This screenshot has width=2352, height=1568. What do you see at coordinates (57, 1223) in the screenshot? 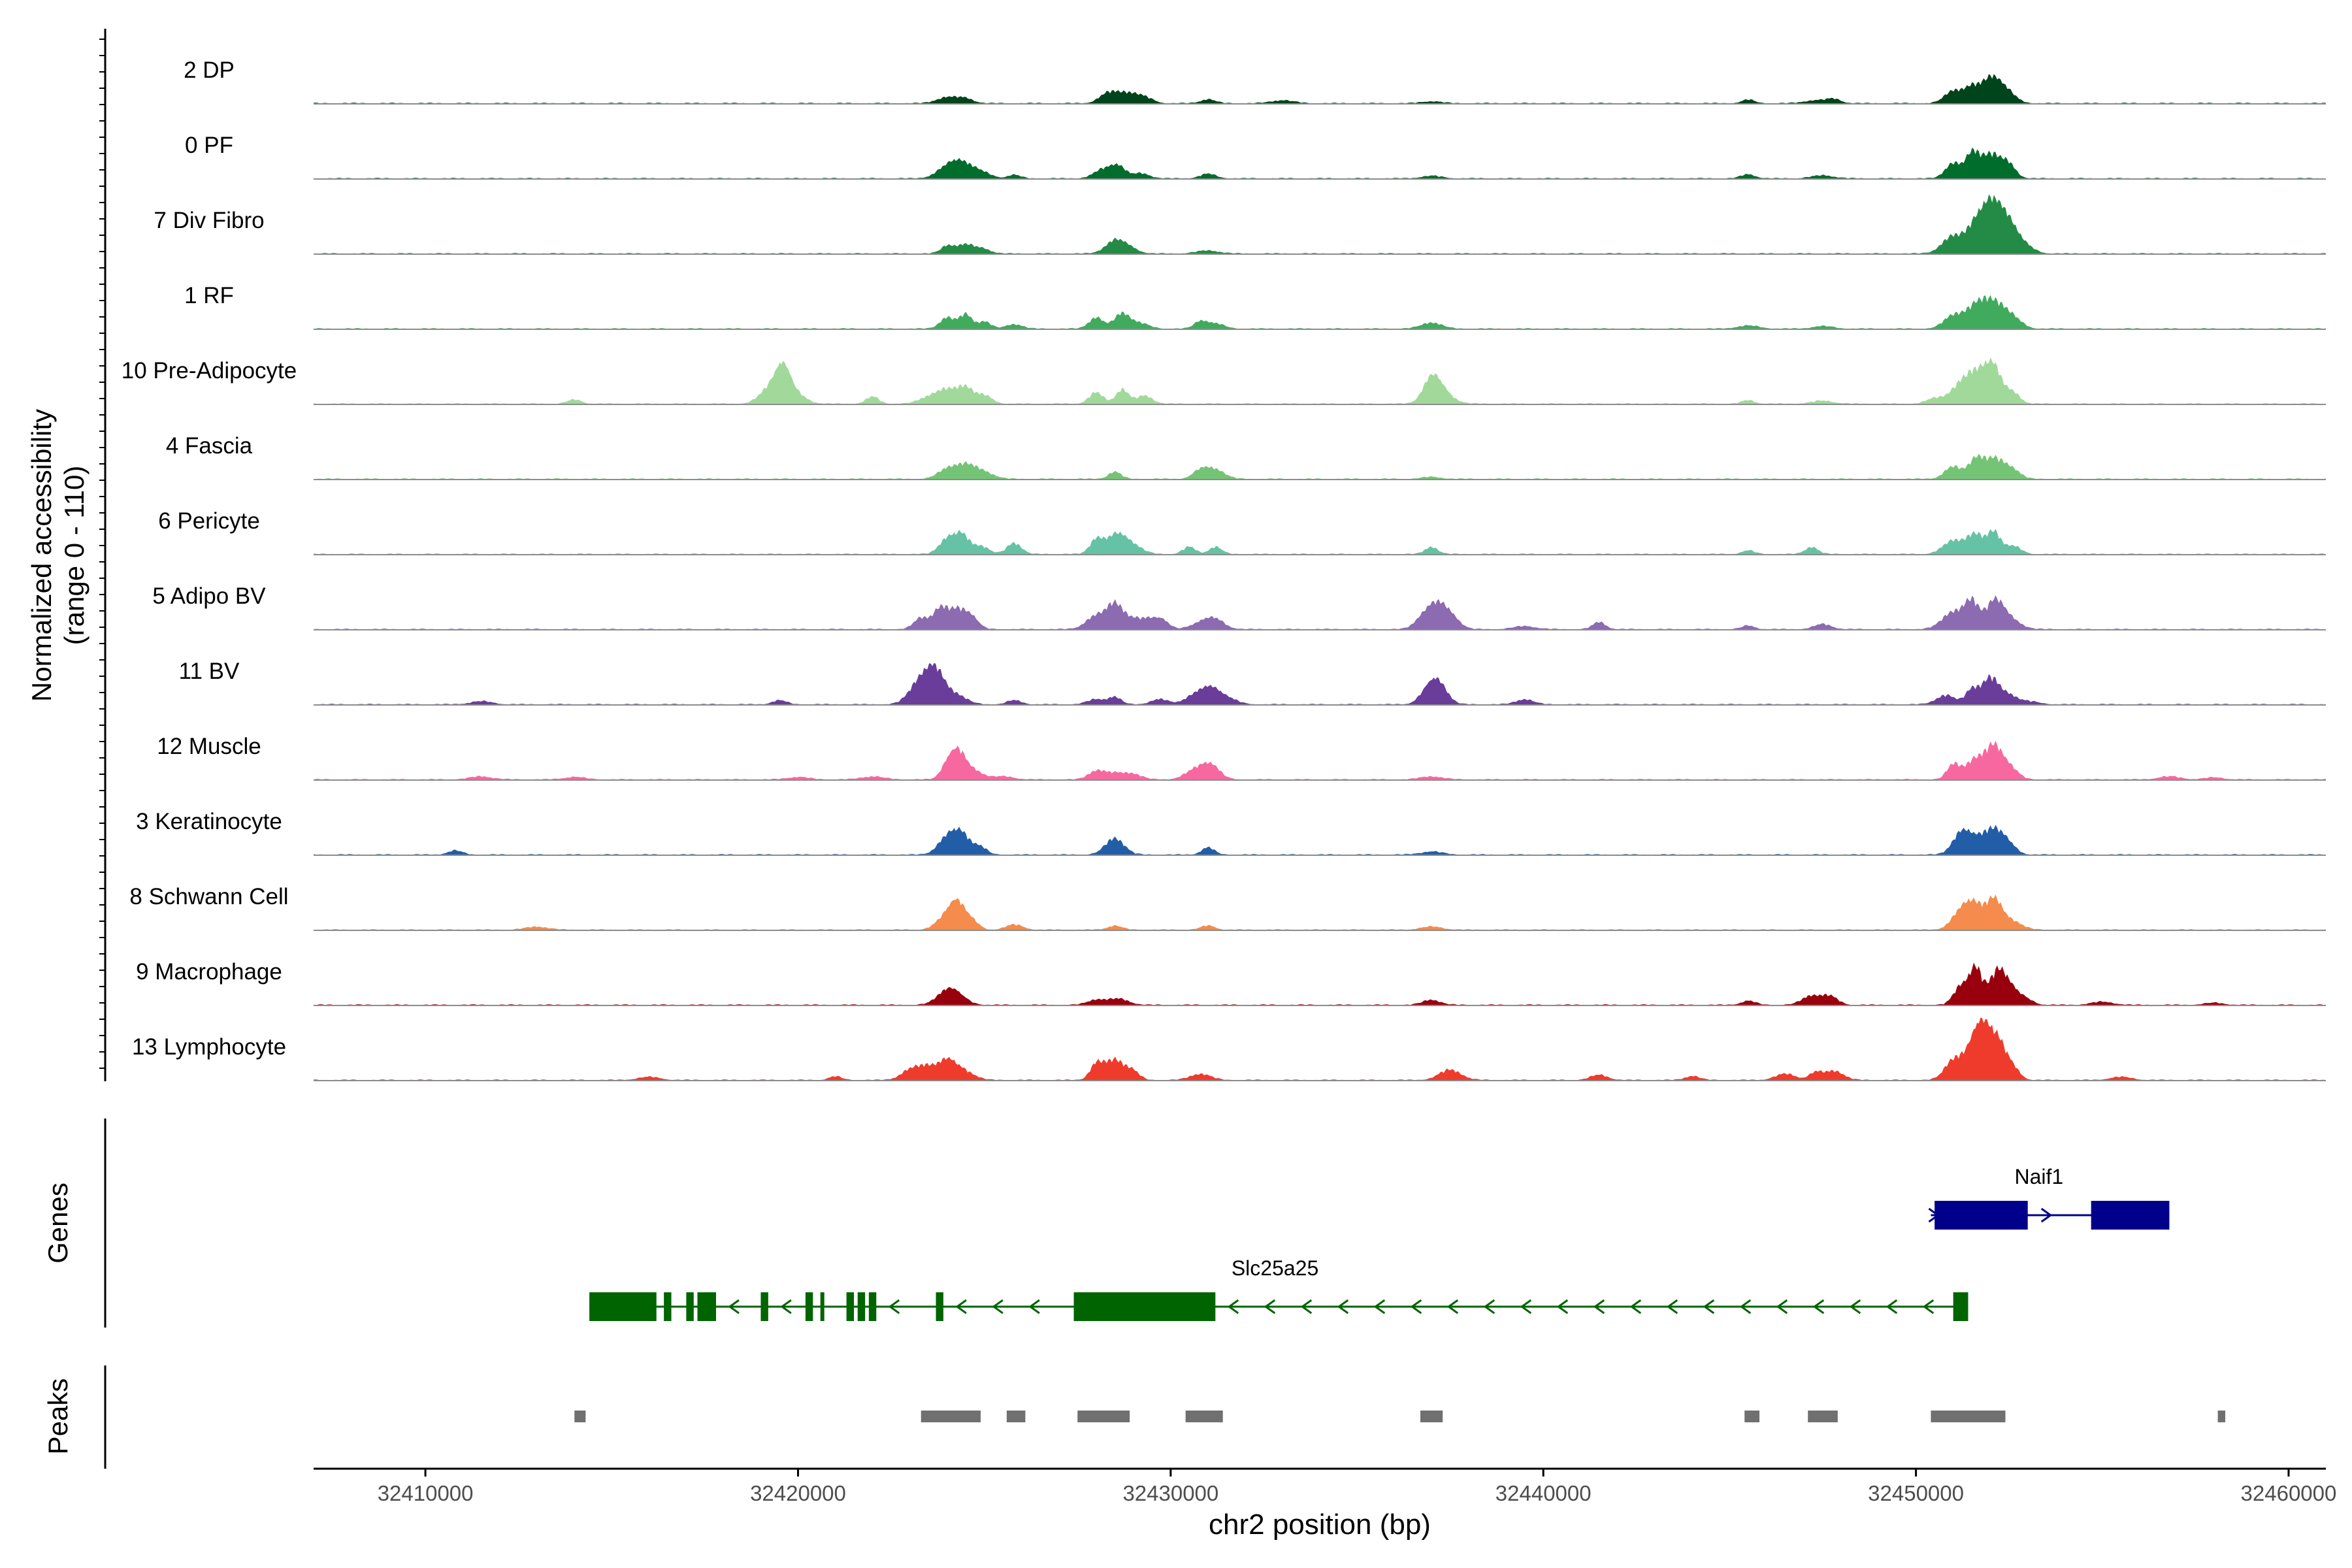
I see `genes-panel-label: Genes` at bounding box center [57, 1223].